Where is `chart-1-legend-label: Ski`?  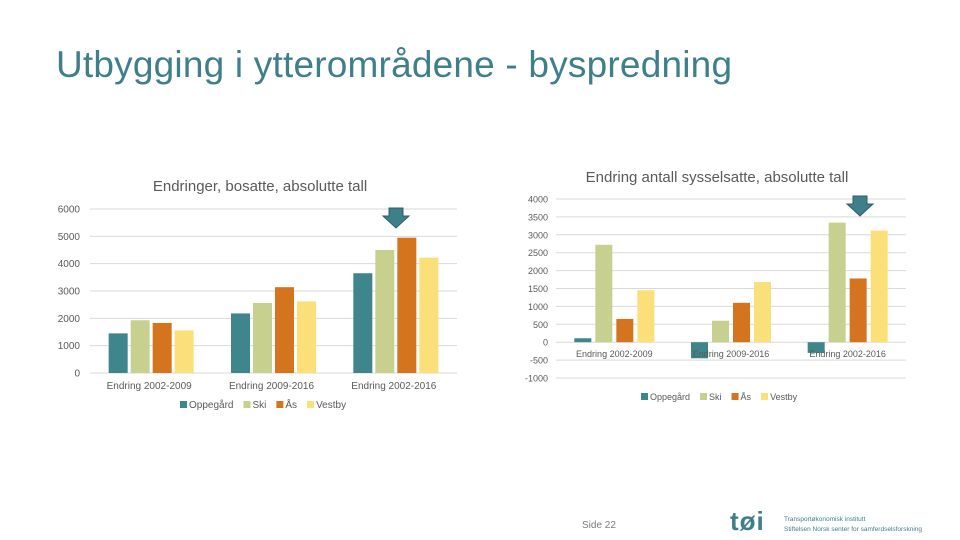
chart-1-legend-label: Ski is located at coordinates (259, 405).